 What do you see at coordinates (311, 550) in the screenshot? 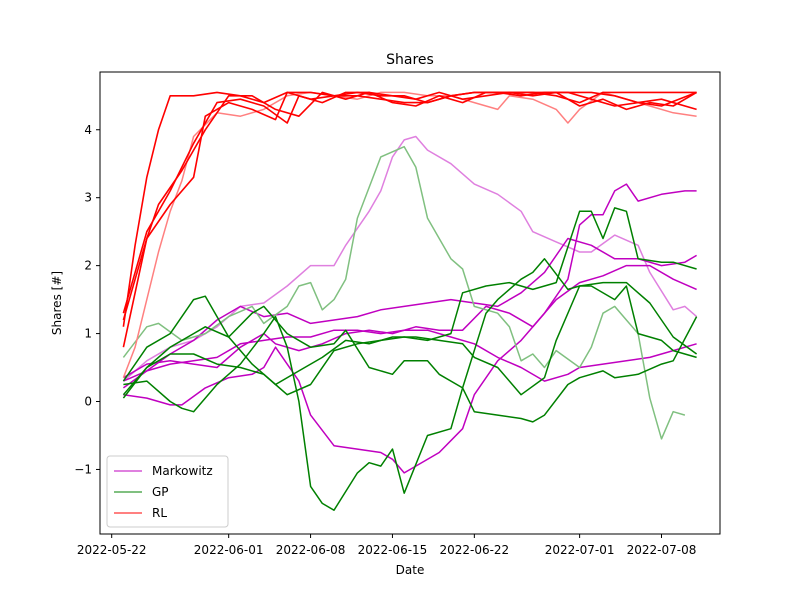
I see `x-tick-label: 2022-06-08` at bounding box center [311, 550].